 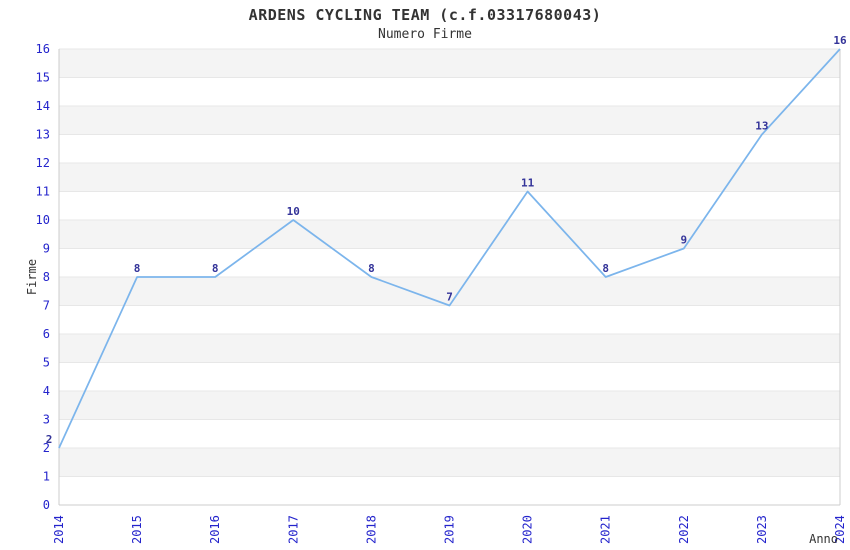 What do you see at coordinates (823, 539) in the screenshot?
I see `x-axis-title: Anno` at bounding box center [823, 539].